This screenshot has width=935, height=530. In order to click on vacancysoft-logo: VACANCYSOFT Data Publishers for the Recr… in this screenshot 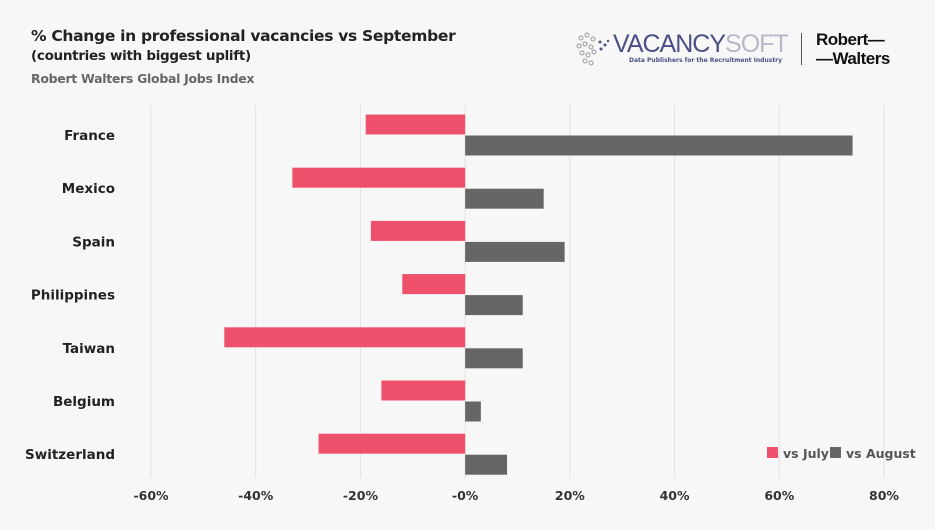, I will do `click(682, 48)`.